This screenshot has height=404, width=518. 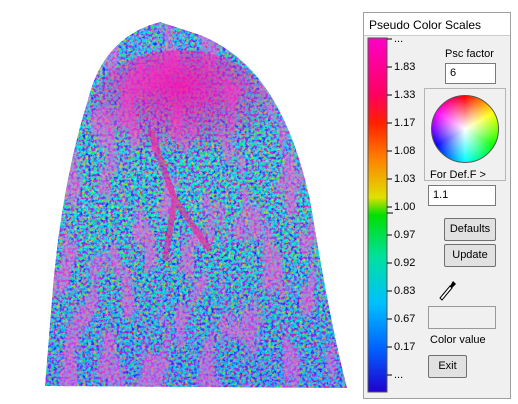 I want to click on scale-label: 0.17, so click(x=405, y=347).